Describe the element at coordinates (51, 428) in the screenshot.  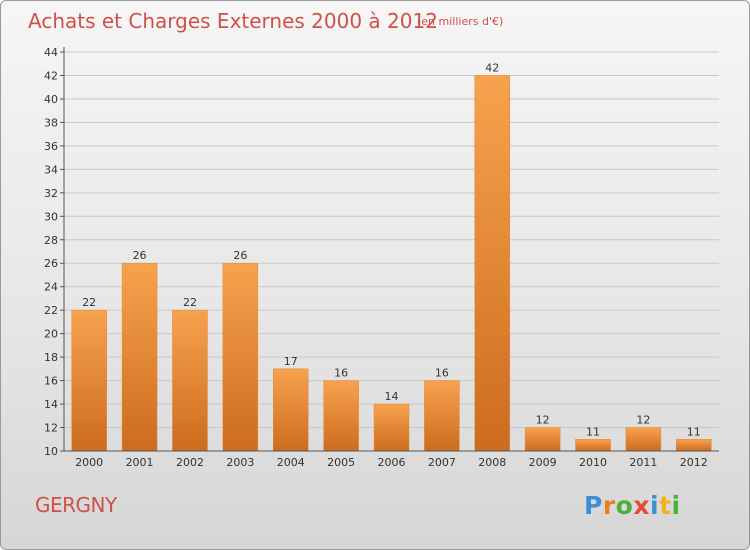
I see `y-tick-label: 12` at that location.